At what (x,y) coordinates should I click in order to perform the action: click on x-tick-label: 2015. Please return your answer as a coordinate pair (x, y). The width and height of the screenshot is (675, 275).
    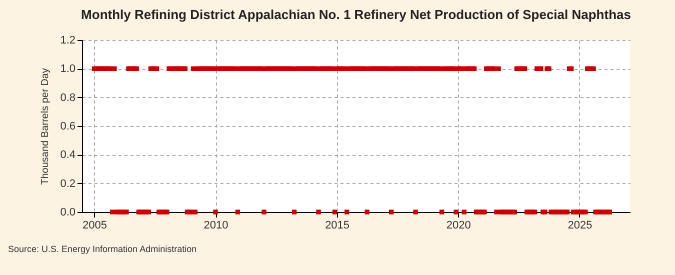
    Looking at the image, I should click on (337, 226).